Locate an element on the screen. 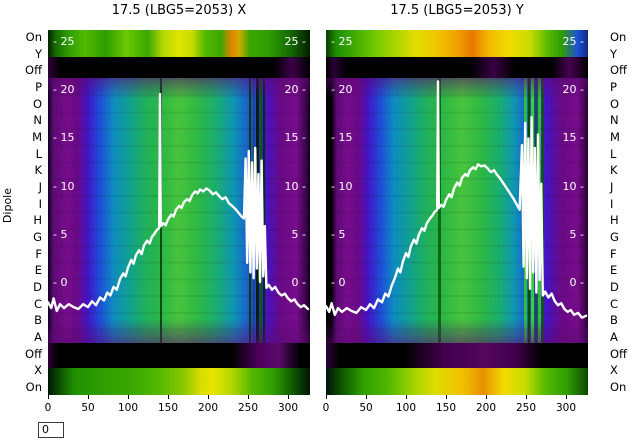 This screenshot has width=640, height=440. dipole-row-label-c-16: C is located at coordinates (37, 303).